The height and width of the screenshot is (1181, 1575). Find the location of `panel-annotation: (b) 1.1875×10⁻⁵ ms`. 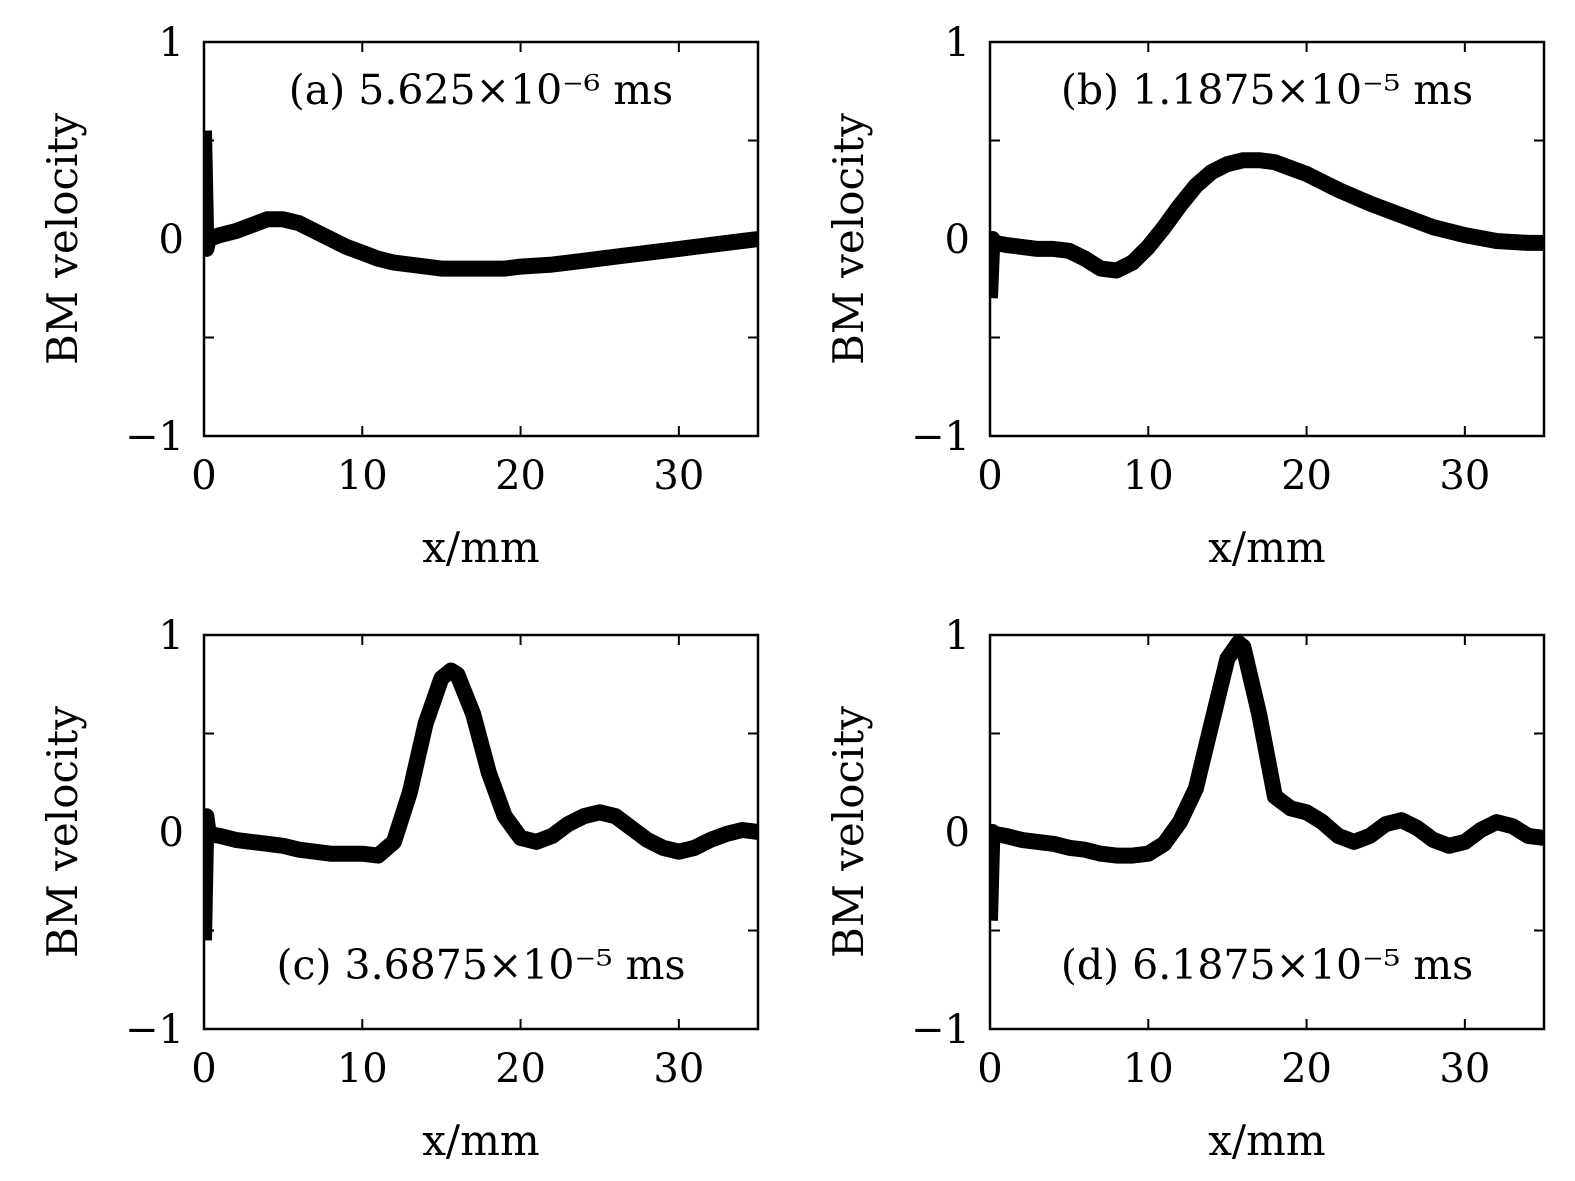

panel-annotation: (b) 1.1875×10⁻⁵ ms is located at coordinates (1267, 90).